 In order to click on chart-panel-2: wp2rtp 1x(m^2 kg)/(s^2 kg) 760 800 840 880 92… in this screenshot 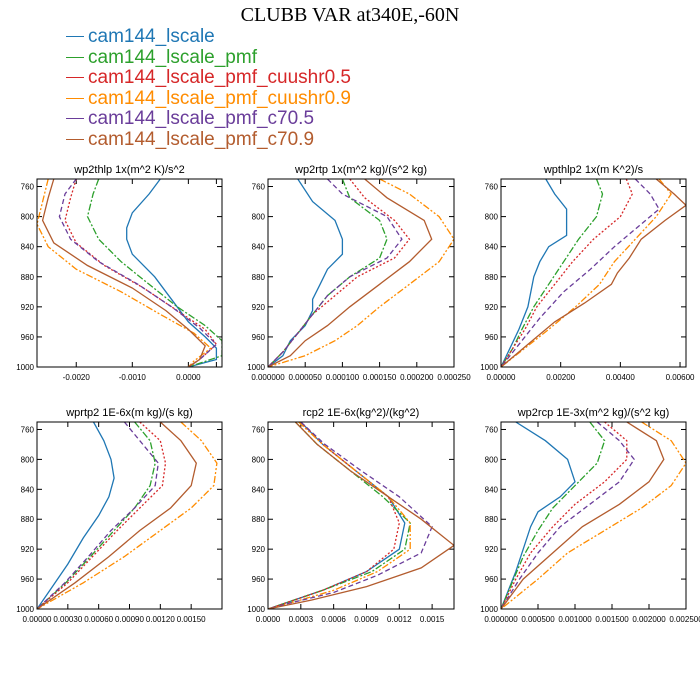, I will do `click(359, 273)`.